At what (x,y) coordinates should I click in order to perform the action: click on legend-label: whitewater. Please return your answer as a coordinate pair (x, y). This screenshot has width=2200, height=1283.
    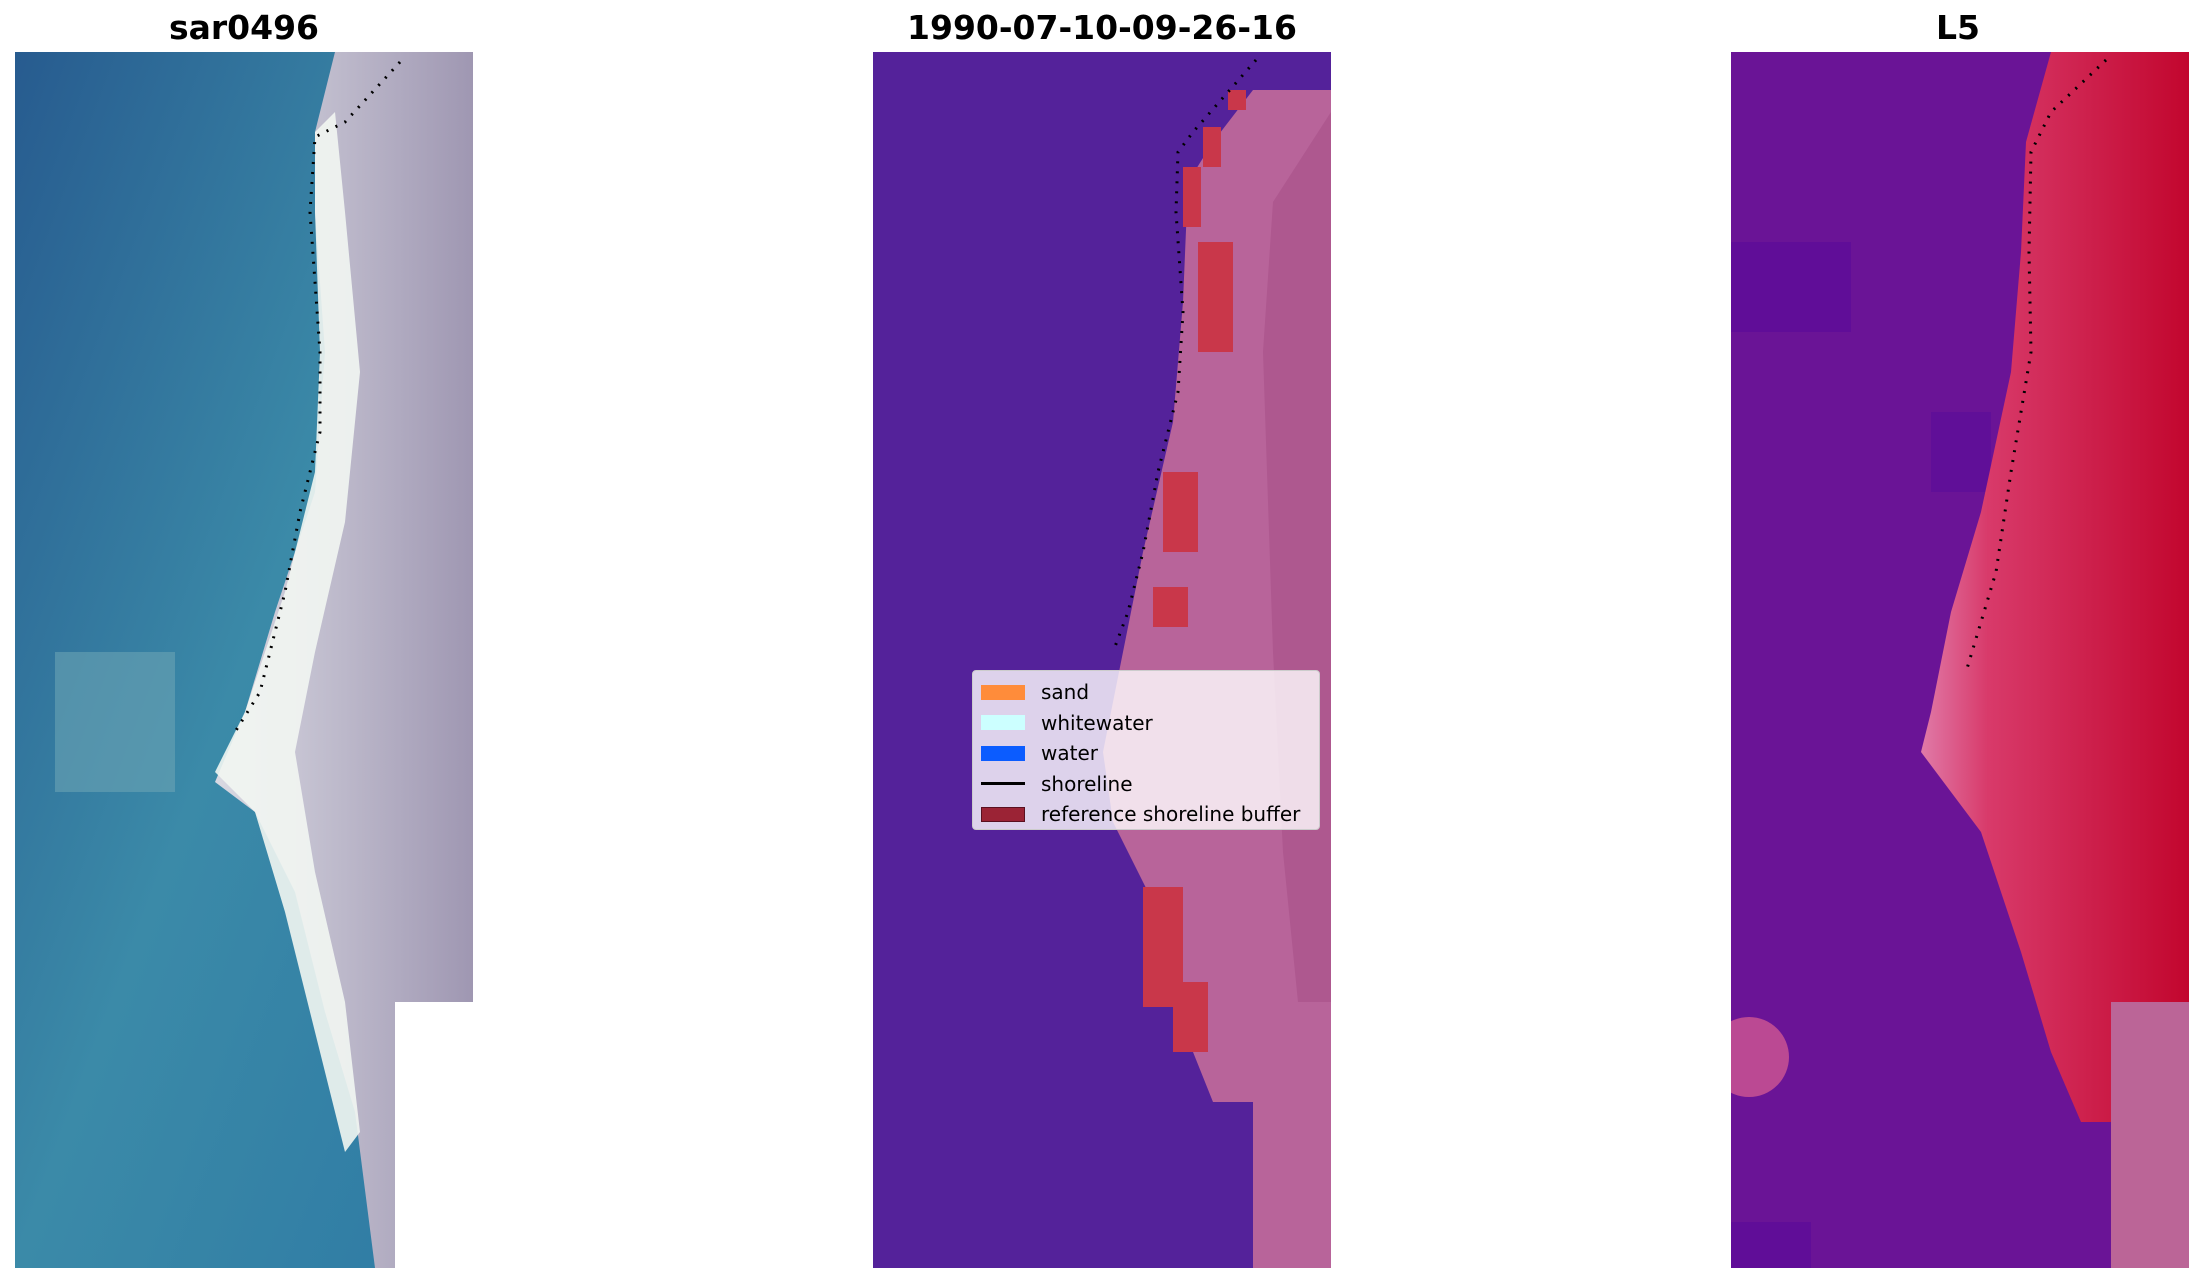
    Looking at the image, I should click on (1097, 722).